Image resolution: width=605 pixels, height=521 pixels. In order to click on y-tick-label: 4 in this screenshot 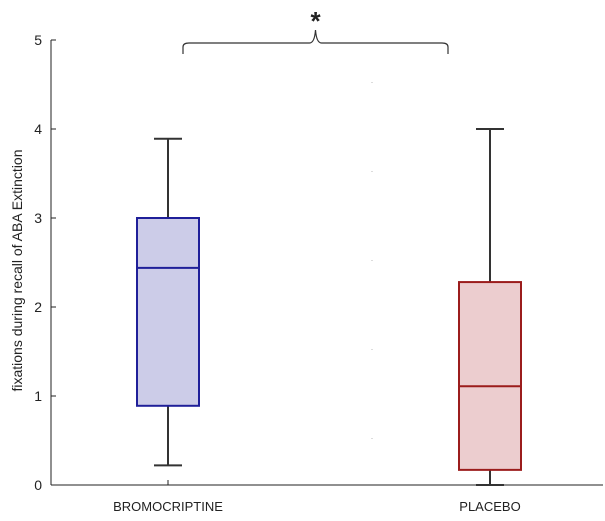, I will do `click(38, 129)`.